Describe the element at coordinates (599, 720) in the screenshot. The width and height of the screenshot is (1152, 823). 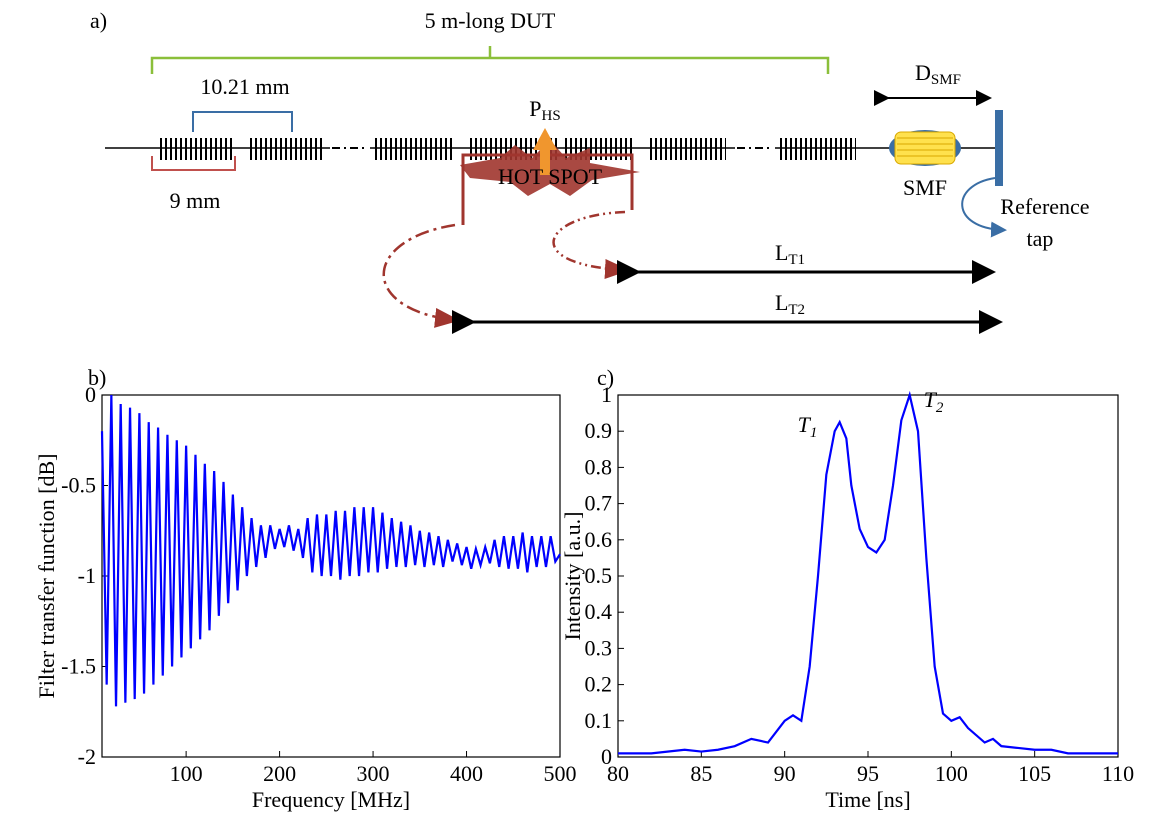
I see `y-tick-label: 0.1` at that location.